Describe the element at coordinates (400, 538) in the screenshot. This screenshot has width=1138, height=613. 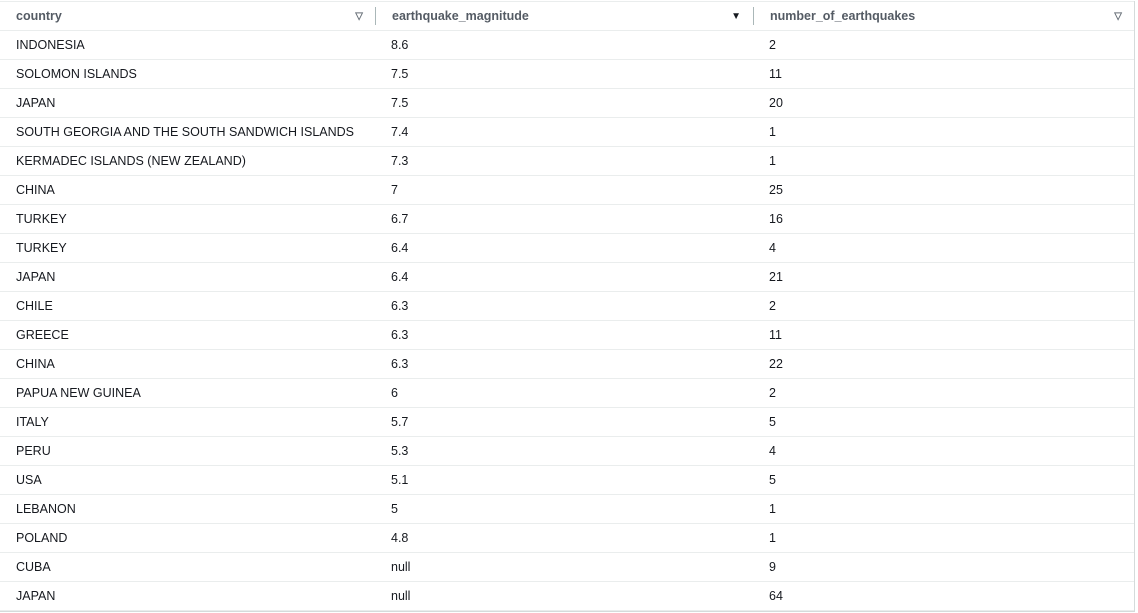
I see `cell-earthquake-magnitude: 4.8` at that location.